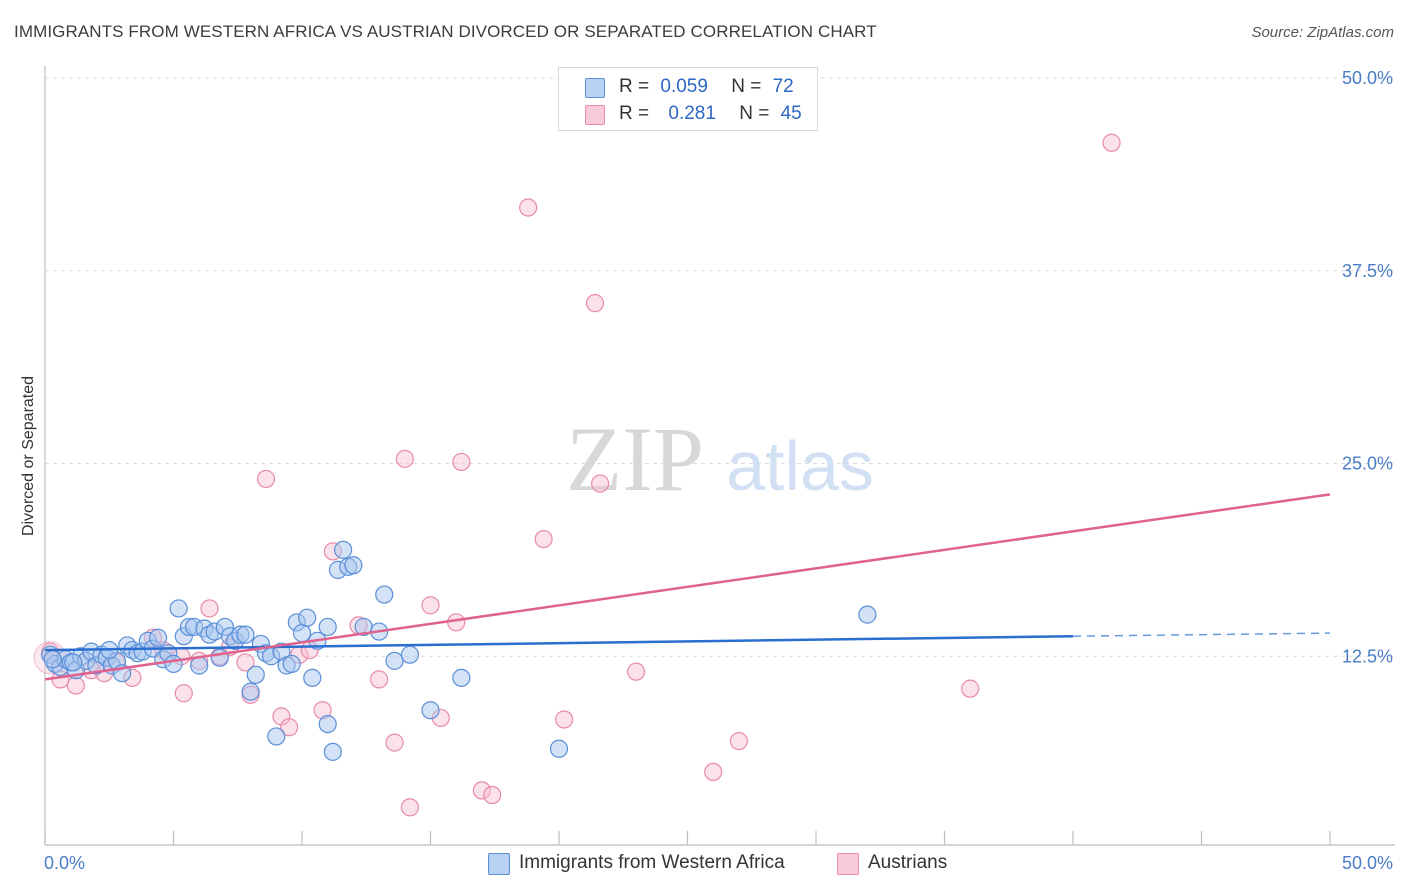  I want to click on series-legend-label: Austrians, so click(908, 862).